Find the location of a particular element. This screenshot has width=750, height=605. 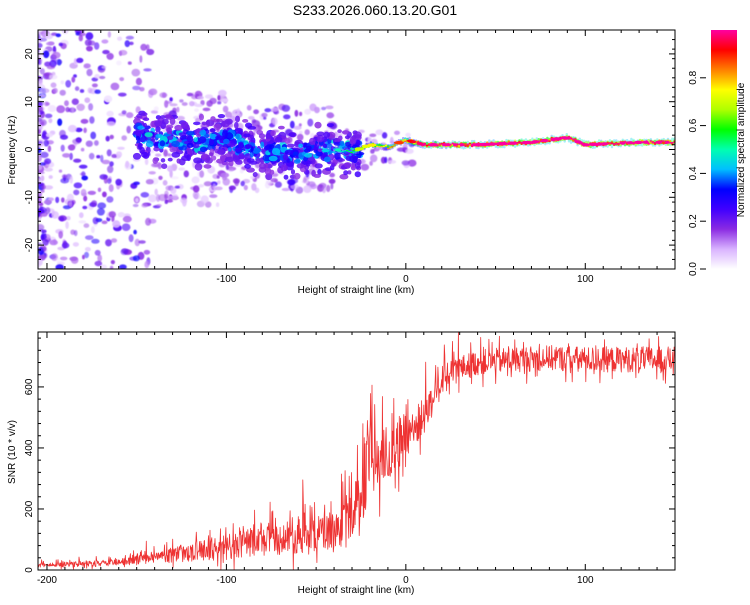

colorbar-tick-label: 0.0 is located at coordinates (693, 269).